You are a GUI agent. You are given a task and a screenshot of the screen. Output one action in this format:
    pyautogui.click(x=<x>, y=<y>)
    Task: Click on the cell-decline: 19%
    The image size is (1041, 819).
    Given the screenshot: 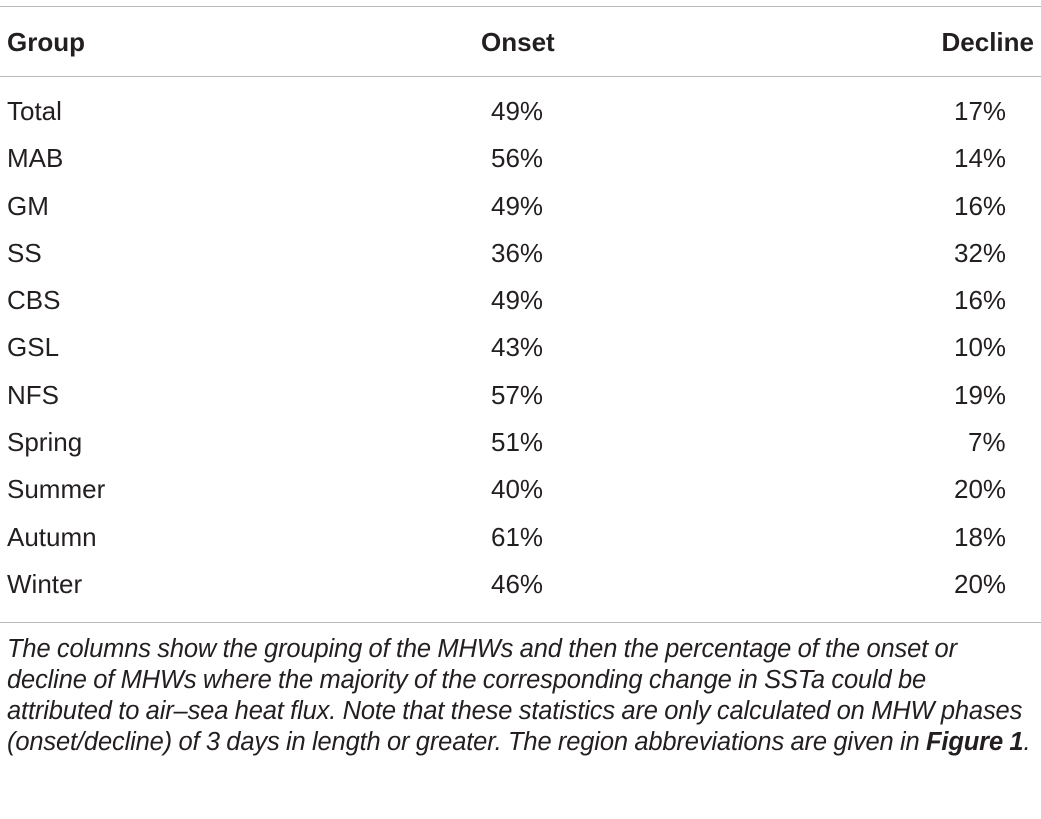 What is the action you would take?
    pyautogui.click(x=980, y=394)
    